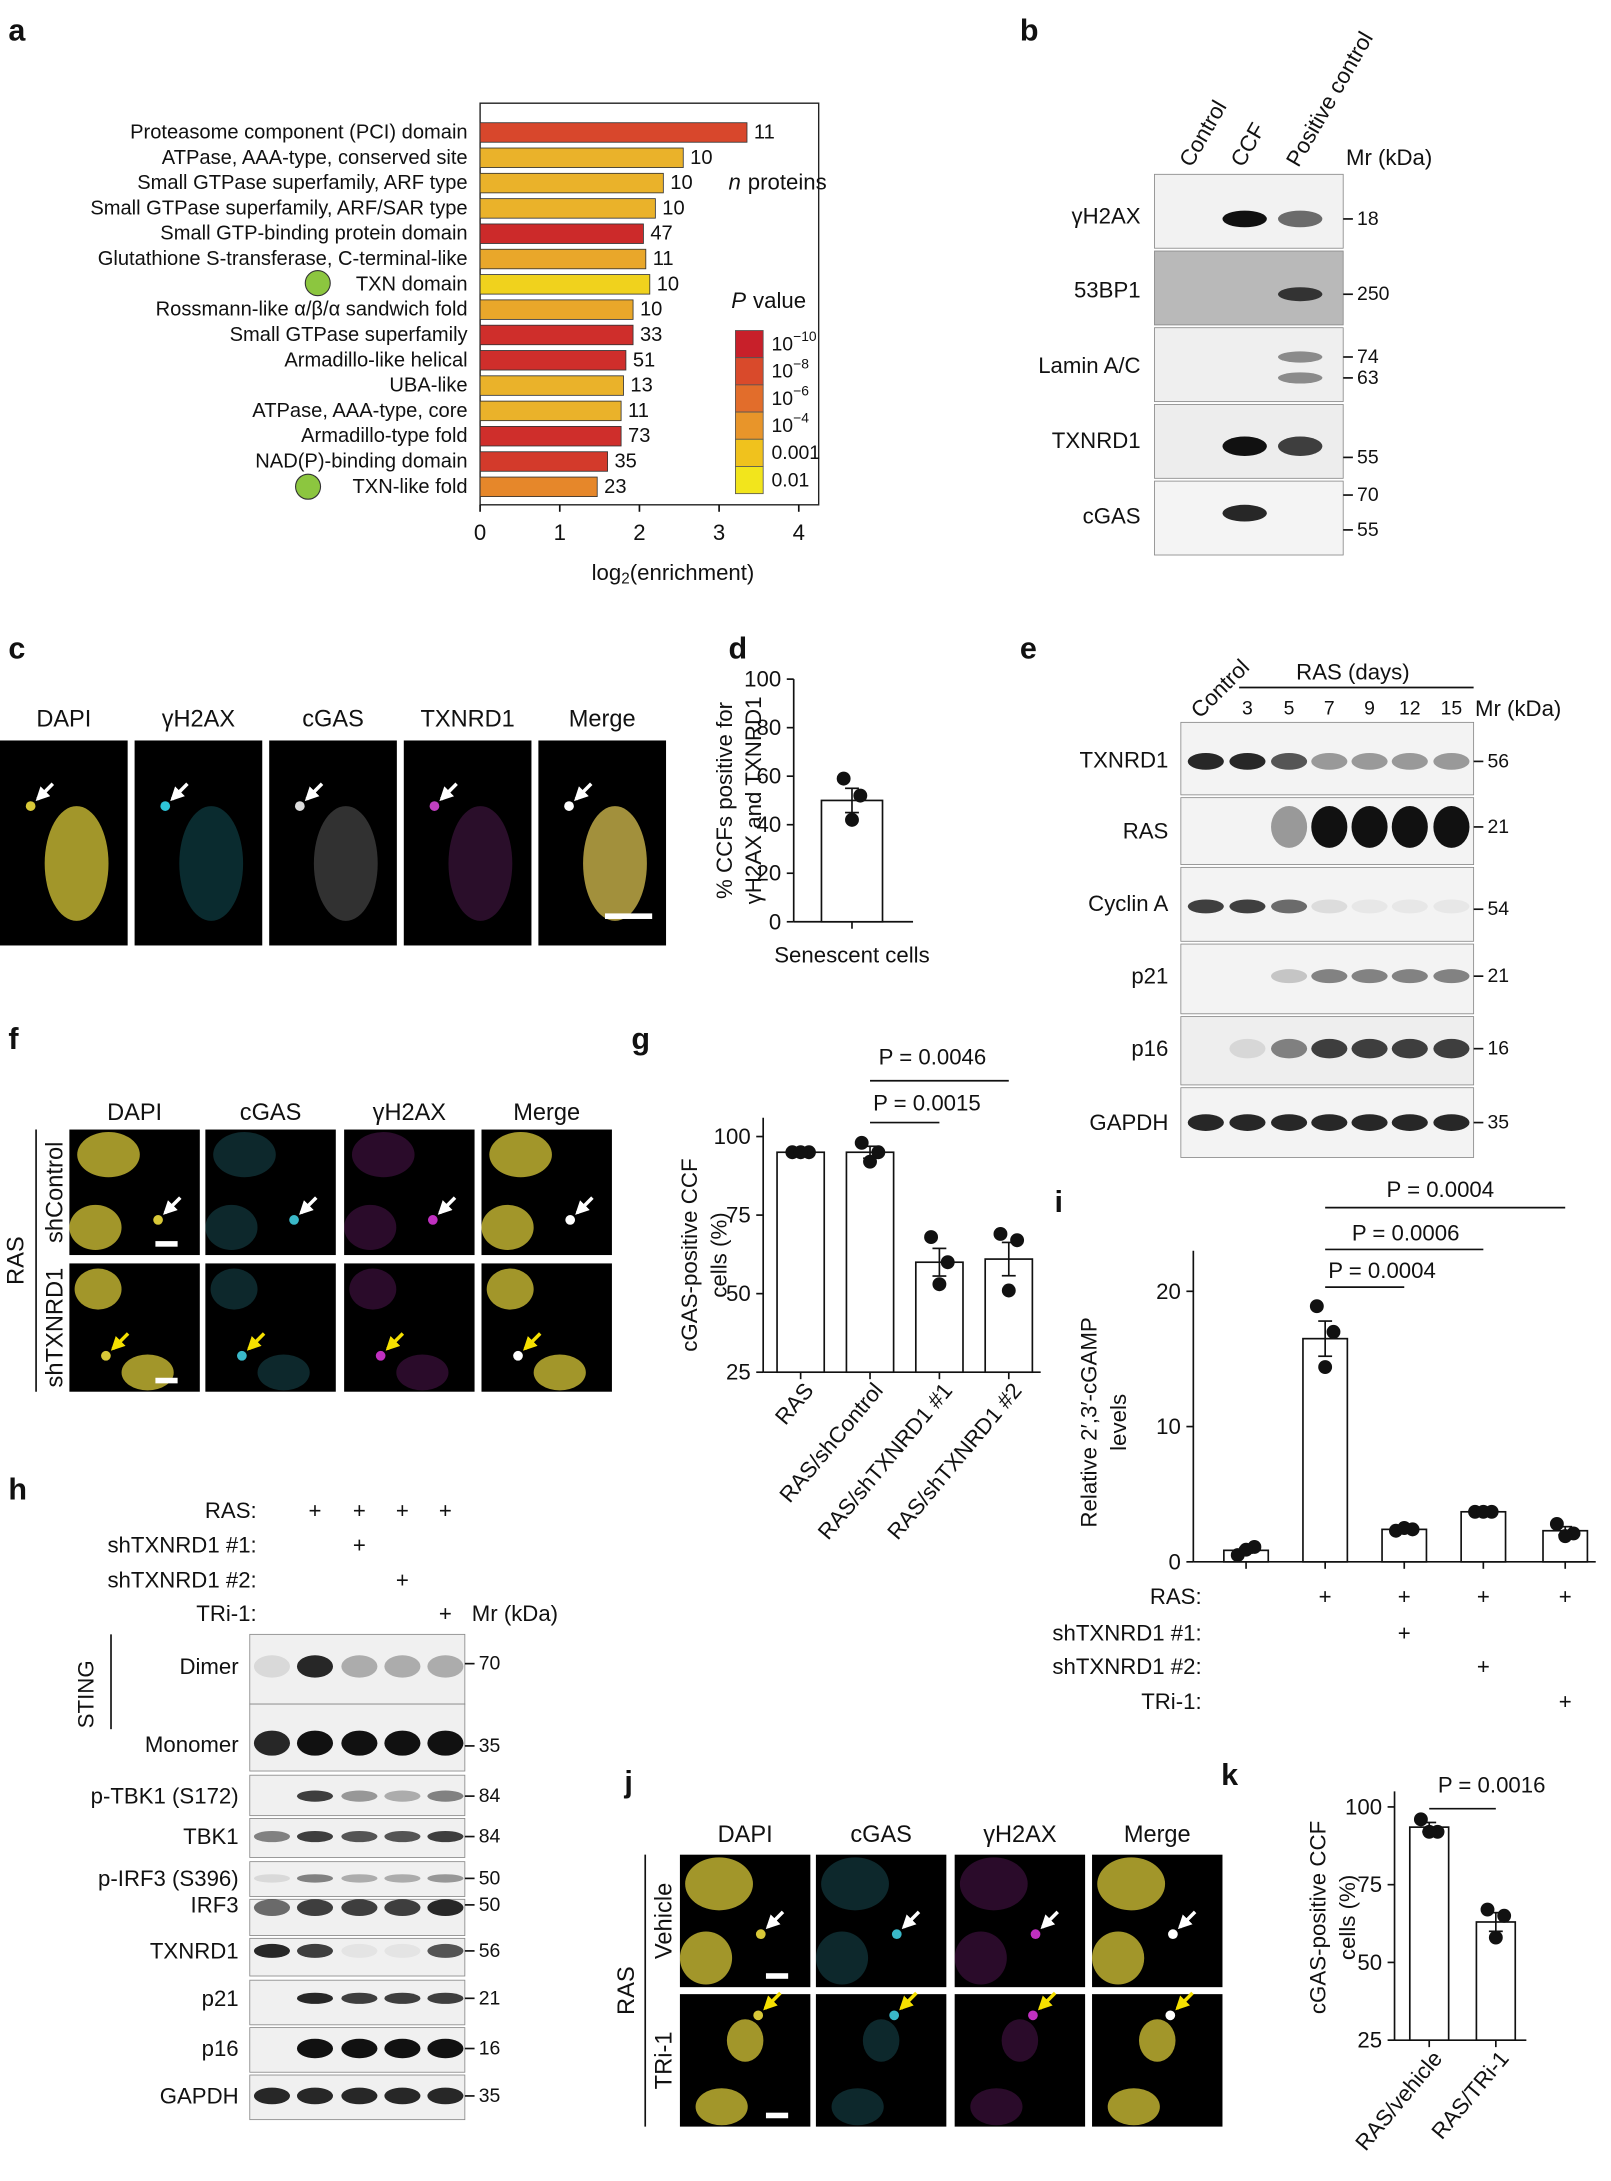 The image size is (1611, 2181). What do you see at coordinates (134, 1113) in the screenshot?
I see `channel-label: DAPI` at bounding box center [134, 1113].